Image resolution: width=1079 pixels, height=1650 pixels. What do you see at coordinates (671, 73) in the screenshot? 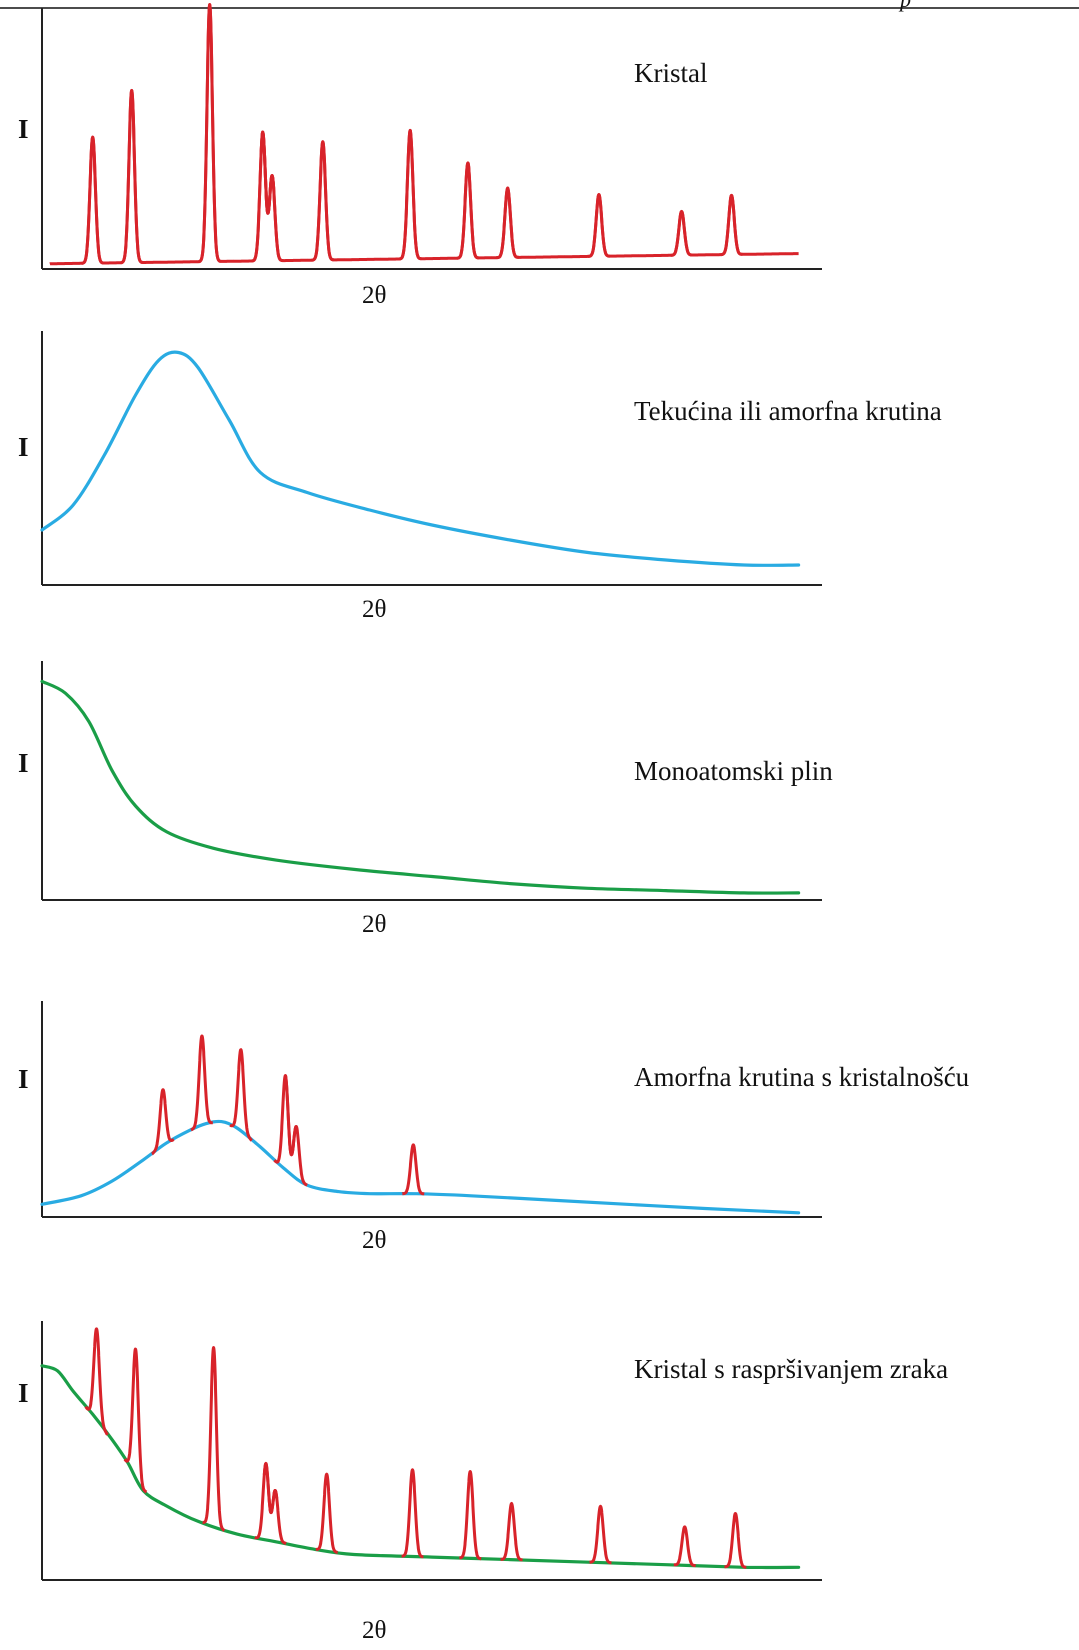
I see `chart-title: Kristal` at bounding box center [671, 73].